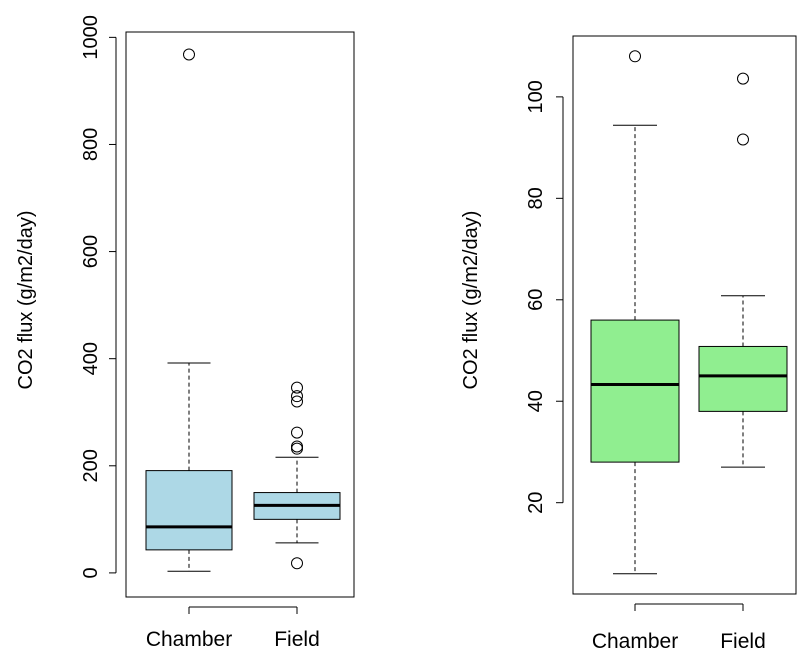 Image resolution: width=808 pixels, height=656 pixels. What do you see at coordinates (91, 572) in the screenshot?
I see `y-tick-label: 0` at bounding box center [91, 572].